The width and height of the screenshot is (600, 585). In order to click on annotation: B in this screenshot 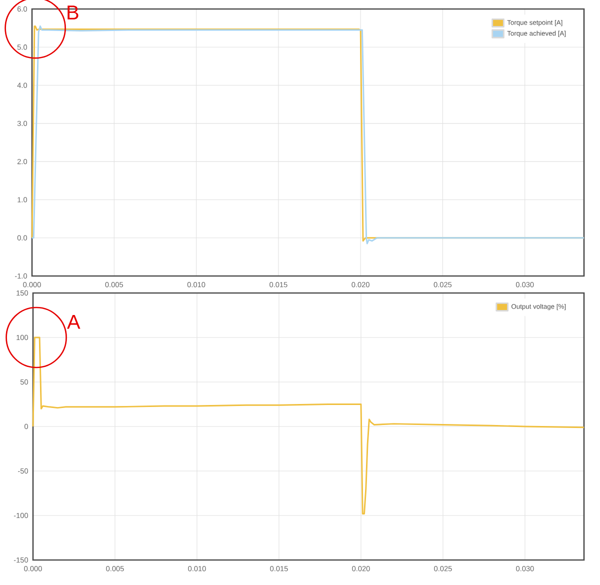, I will do `click(73, 13)`.